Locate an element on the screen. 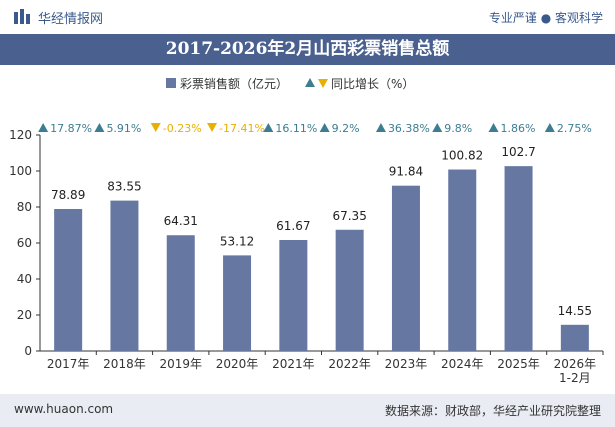 This screenshot has width=615, height=427. y-tick-label: 40 is located at coordinates (24, 279).